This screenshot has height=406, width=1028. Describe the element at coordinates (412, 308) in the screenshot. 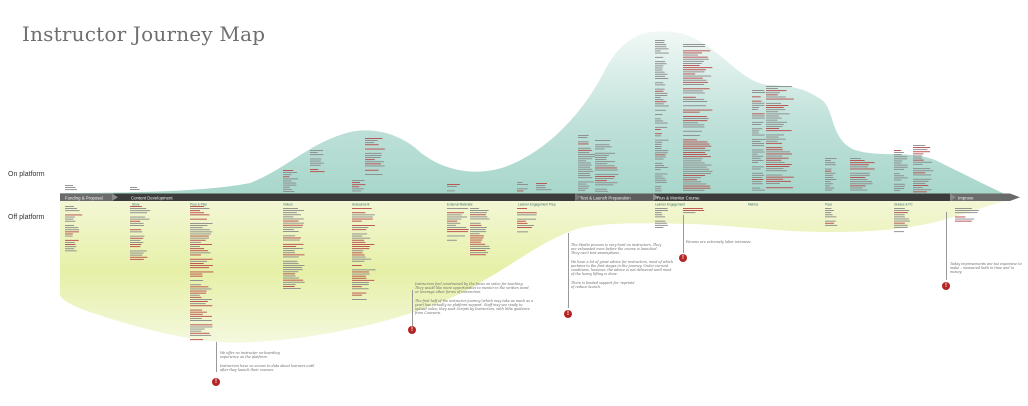

I see `callout-connector` at that location.